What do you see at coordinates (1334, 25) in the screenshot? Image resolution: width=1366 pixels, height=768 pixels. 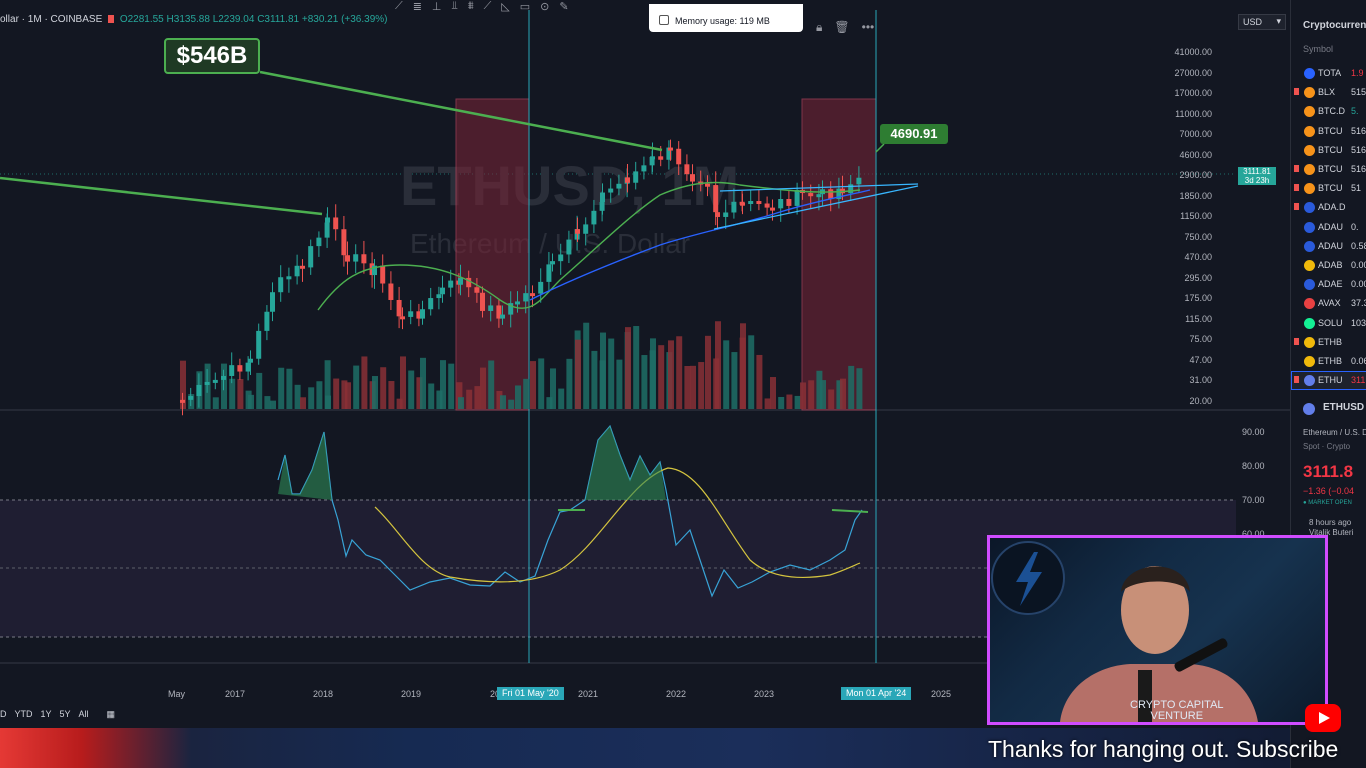 I see `watchlist-title: Cryptocurrencies` at bounding box center [1334, 25].